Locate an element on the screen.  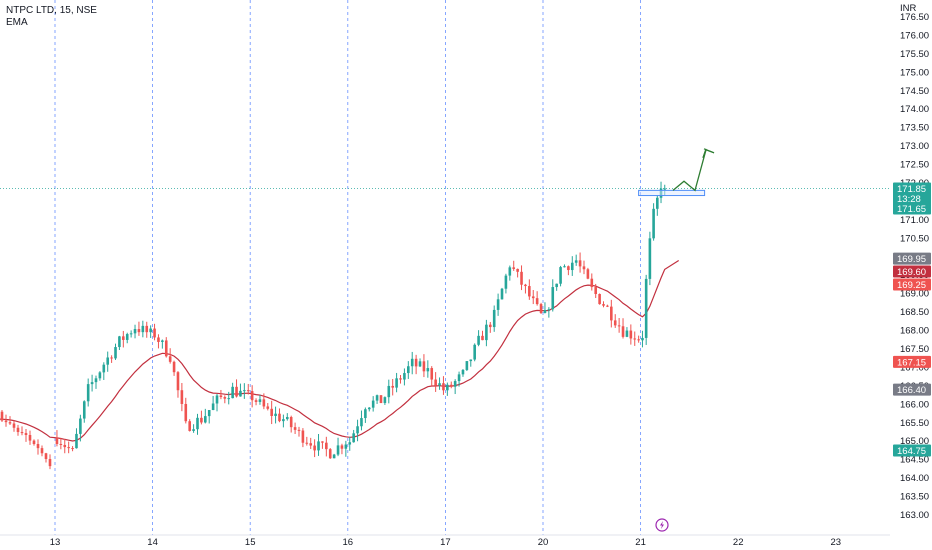
price-tick-label: 176.50 is located at coordinates (914, 17).